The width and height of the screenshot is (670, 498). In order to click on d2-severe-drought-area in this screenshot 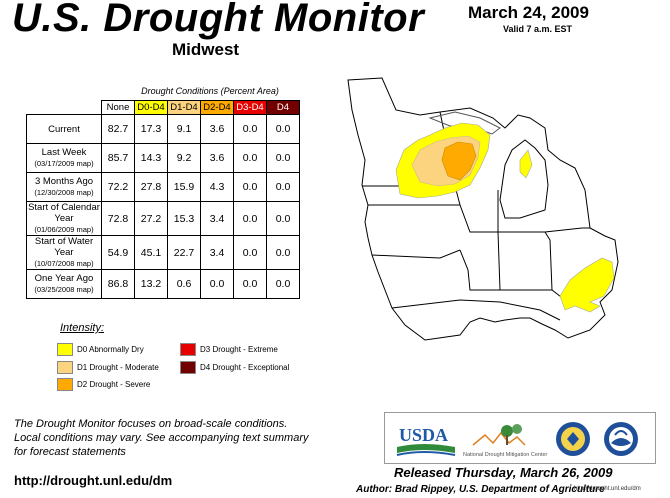, I will do `click(459, 161)`.